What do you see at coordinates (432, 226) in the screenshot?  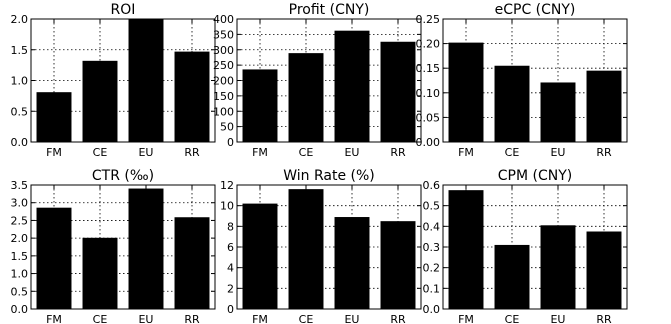 I see `y-tick-label: 0.4` at bounding box center [432, 226].